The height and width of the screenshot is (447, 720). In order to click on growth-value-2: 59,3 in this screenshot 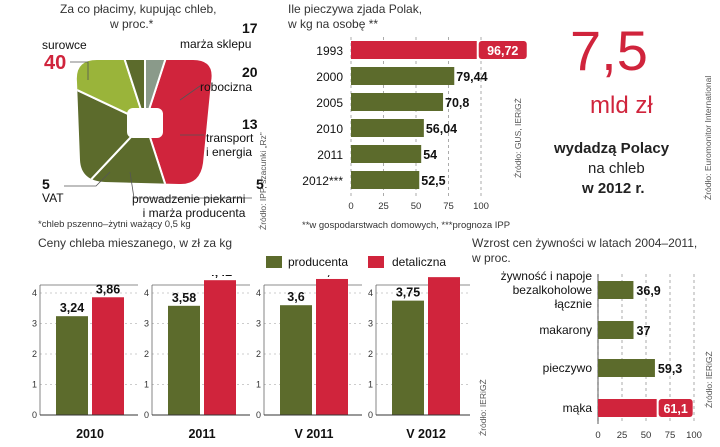, I will do `click(670, 369)`.